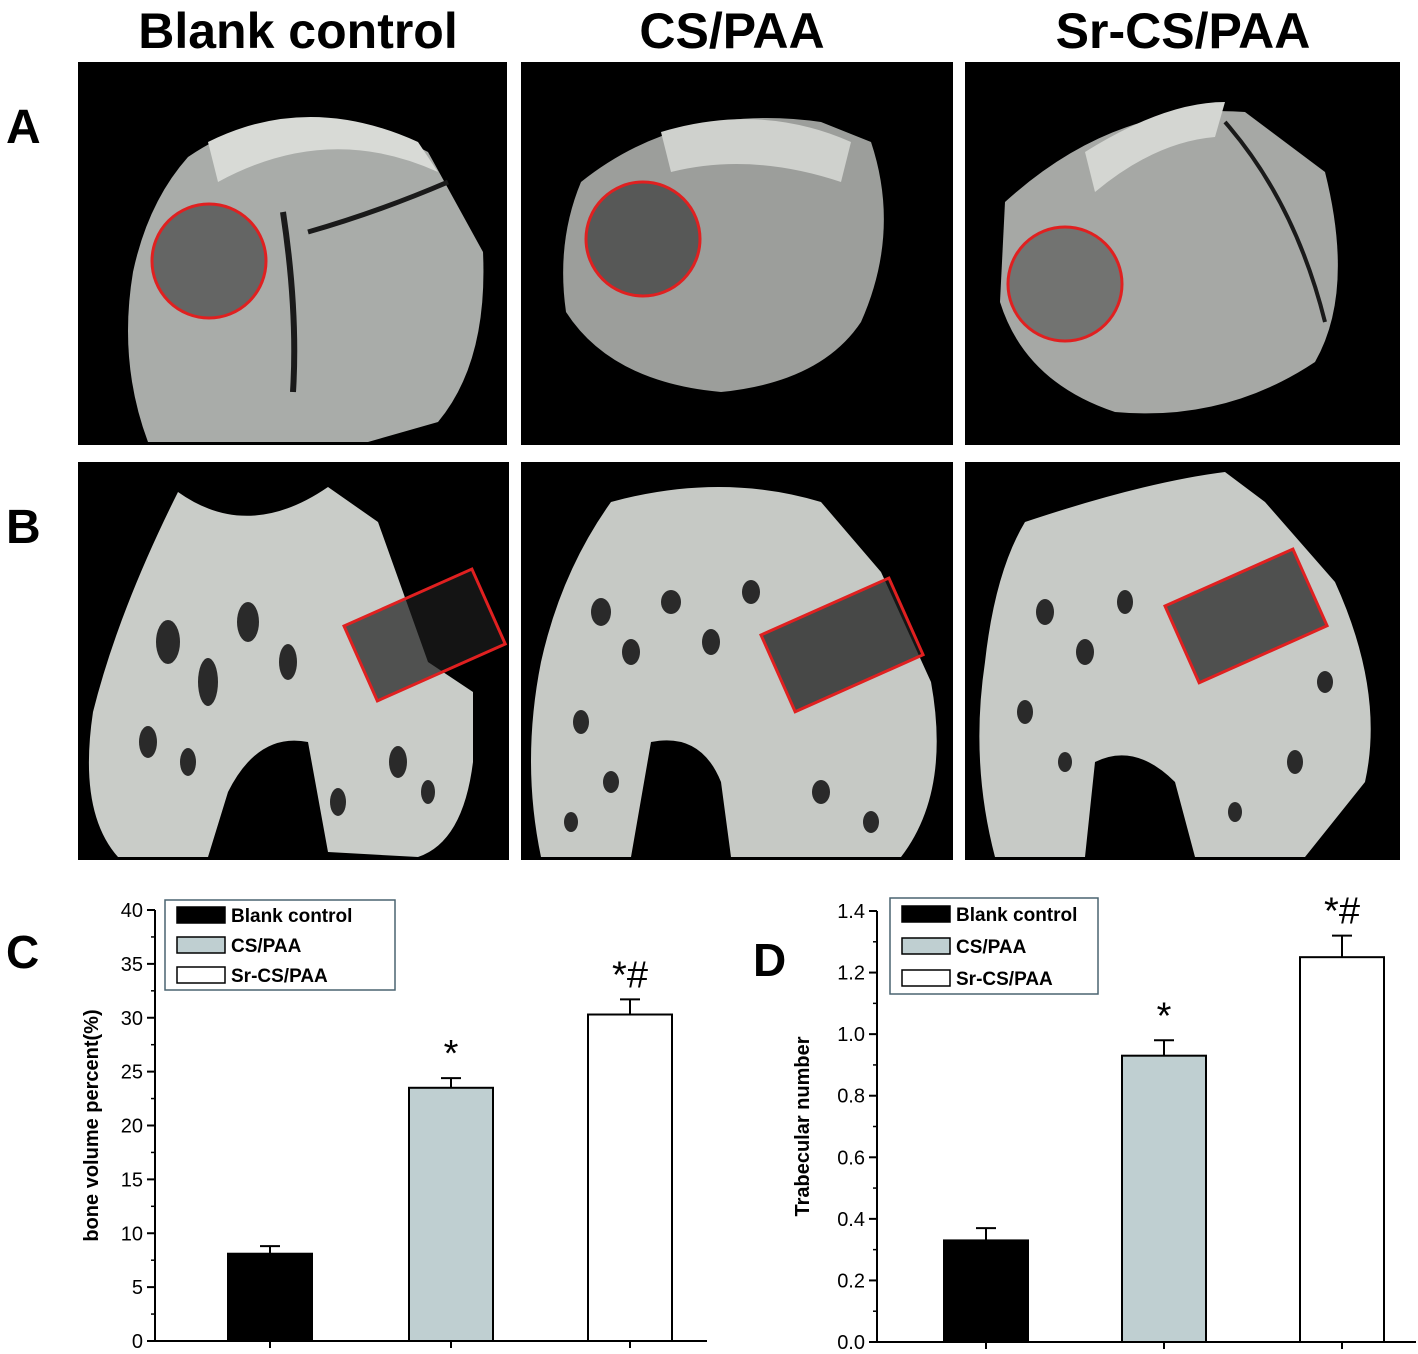 The width and height of the screenshot is (1418, 1354). I want to click on y-axis-label-d: Trabecular number, so click(803, 1126).